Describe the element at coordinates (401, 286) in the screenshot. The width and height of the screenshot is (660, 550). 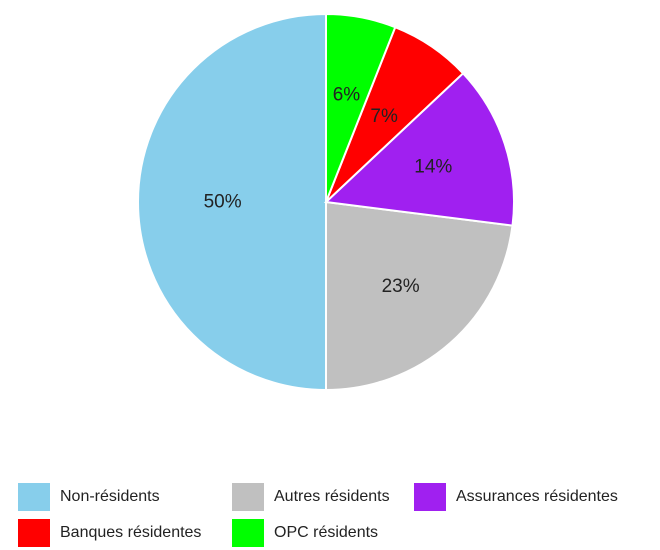
I see `pie-label-autres-residents: 23%` at that location.